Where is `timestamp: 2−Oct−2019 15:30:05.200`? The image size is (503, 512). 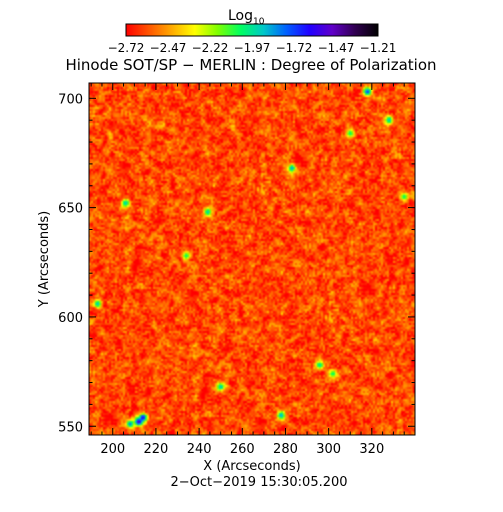
timestamp: 2−Oct−2019 15:30:05.200 is located at coordinates (258, 482).